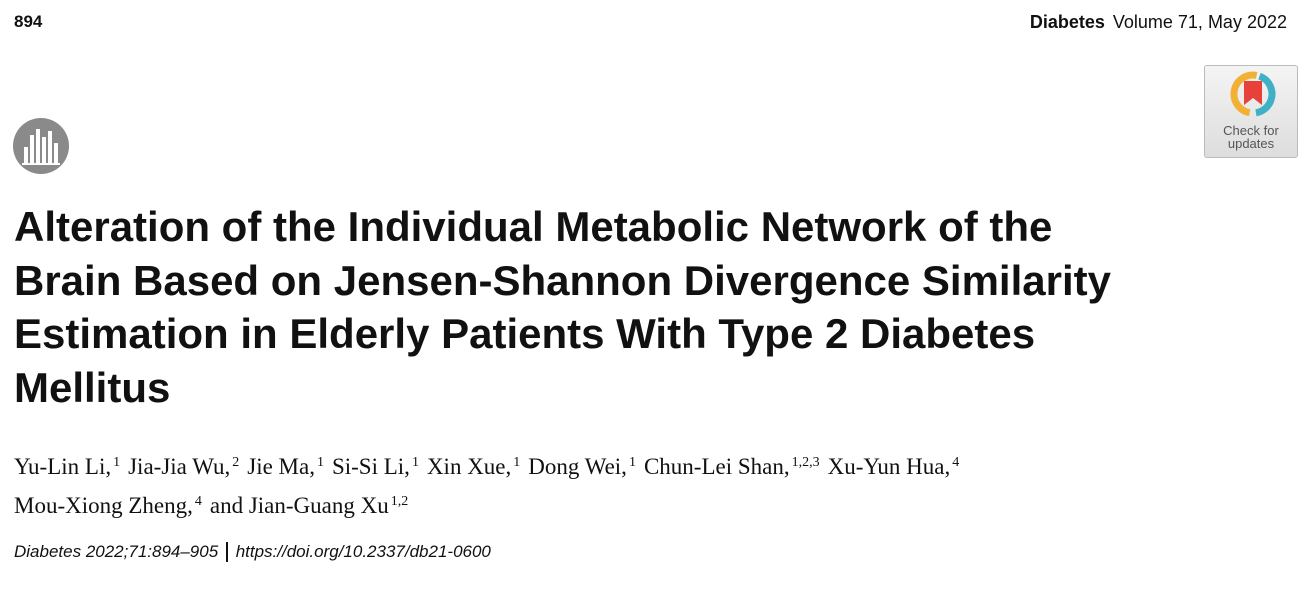  Describe the element at coordinates (1199, 22) in the screenshot. I see `issue: Volume 71, May 2022` at that location.